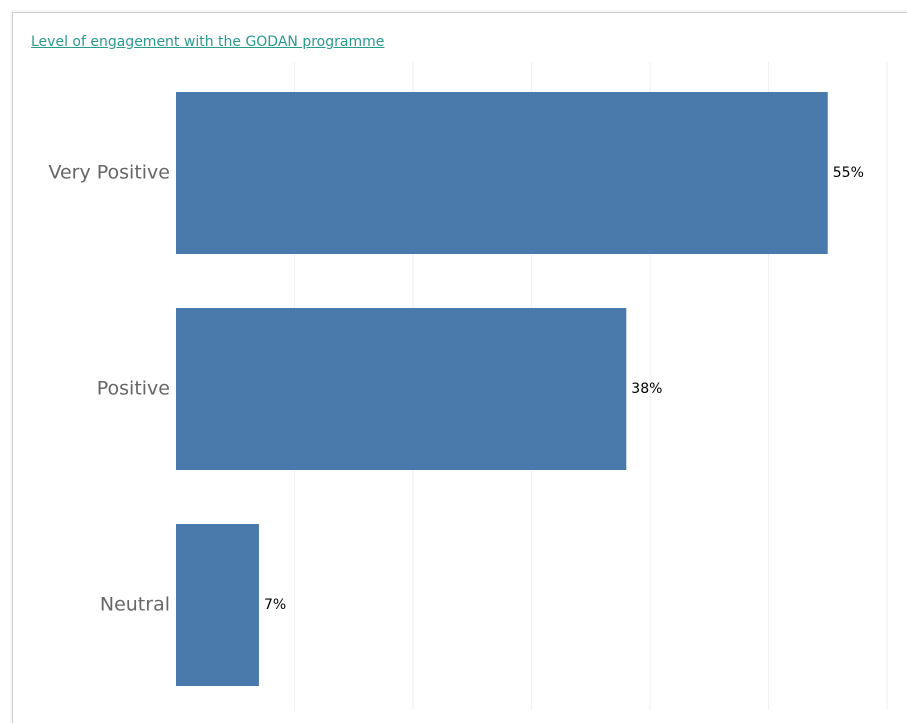 The height and width of the screenshot is (723, 907). Describe the element at coordinates (848, 173) in the screenshot. I see `value-label: 55%` at that location.